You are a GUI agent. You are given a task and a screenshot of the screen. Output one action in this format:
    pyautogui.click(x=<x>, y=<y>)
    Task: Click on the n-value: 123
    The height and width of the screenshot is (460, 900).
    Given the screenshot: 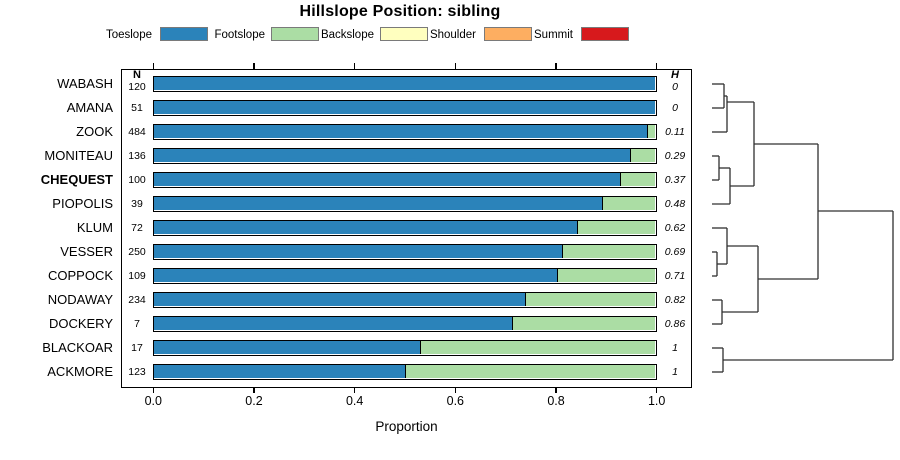 What is the action you would take?
    pyautogui.click(x=137, y=371)
    